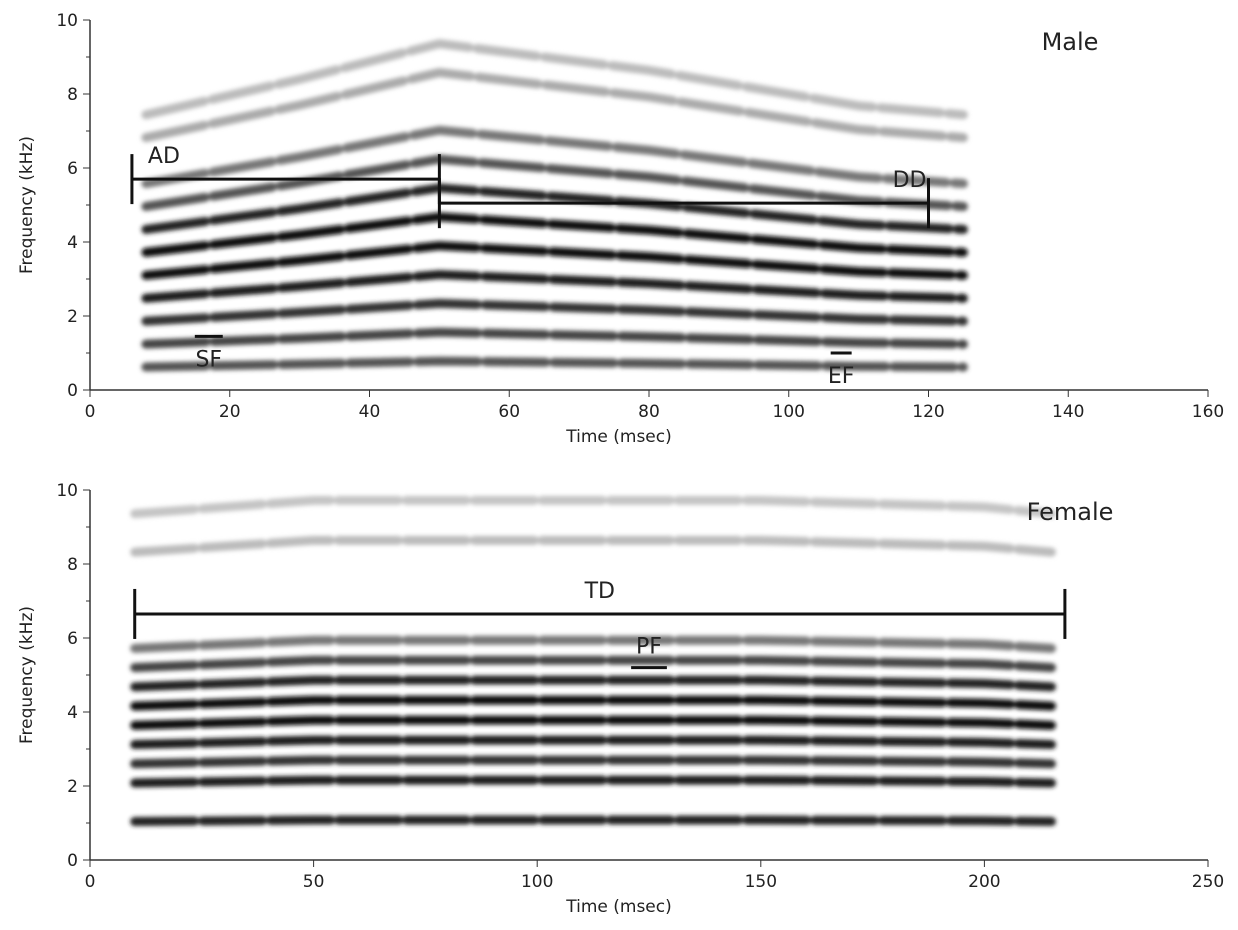 The height and width of the screenshot is (930, 1238). Describe the element at coordinates (761, 882) in the screenshot. I see `x-tick-label: 150` at that location.